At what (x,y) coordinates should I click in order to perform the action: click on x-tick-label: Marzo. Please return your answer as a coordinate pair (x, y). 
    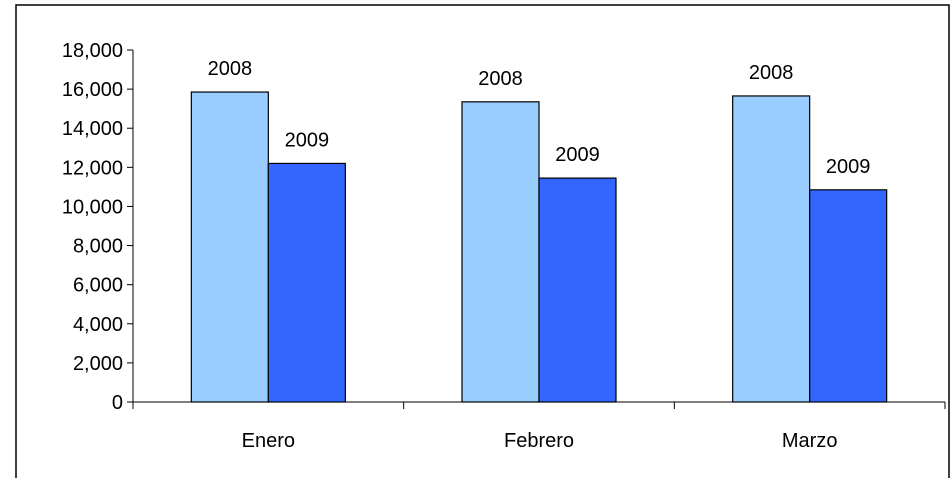
    Looking at the image, I should click on (810, 441).